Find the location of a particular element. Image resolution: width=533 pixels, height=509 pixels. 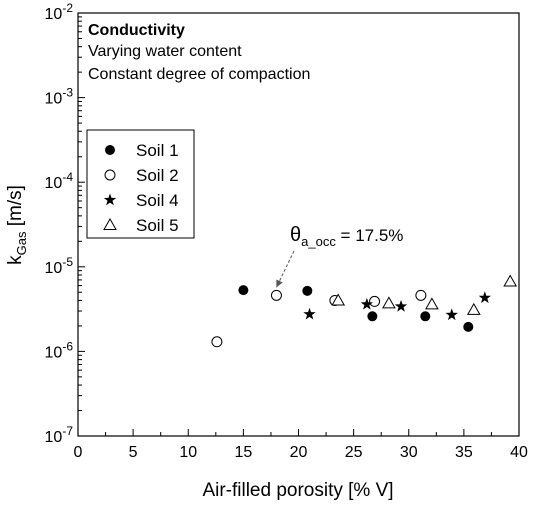

data-points is located at coordinates (364, 311).